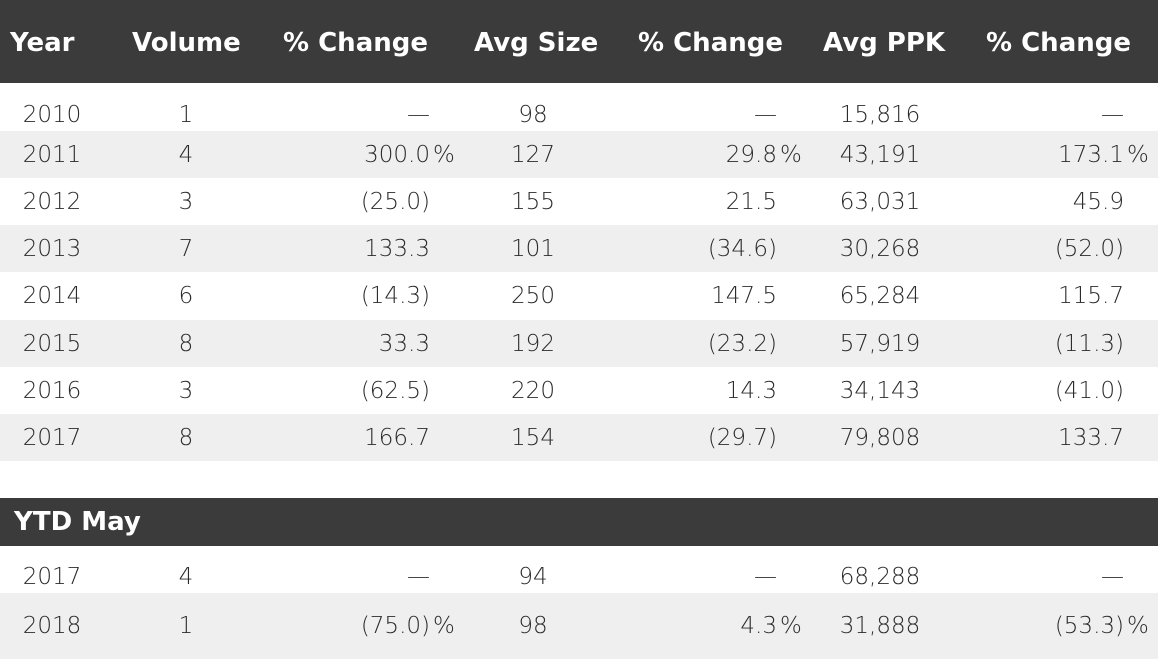 Image resolution: width=1158 pixels, height=659 pixels. What do you see at coordinates (395, 626) in the screenshot?
I see `cell-change-value: (75.0)` at bounding box center [395, 626].